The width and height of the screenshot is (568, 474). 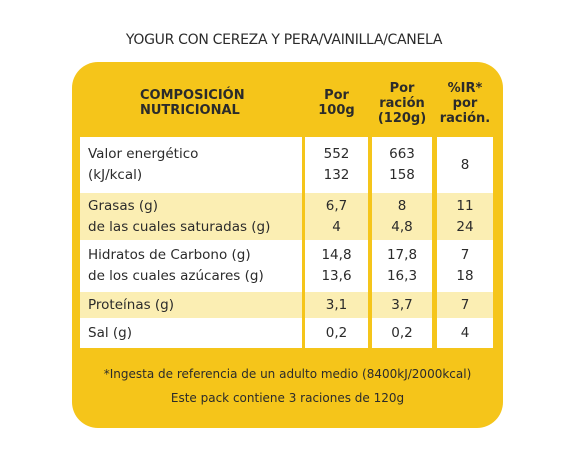 I want to click on cell-line: Proteínas (g), so click(x=131, y=304).